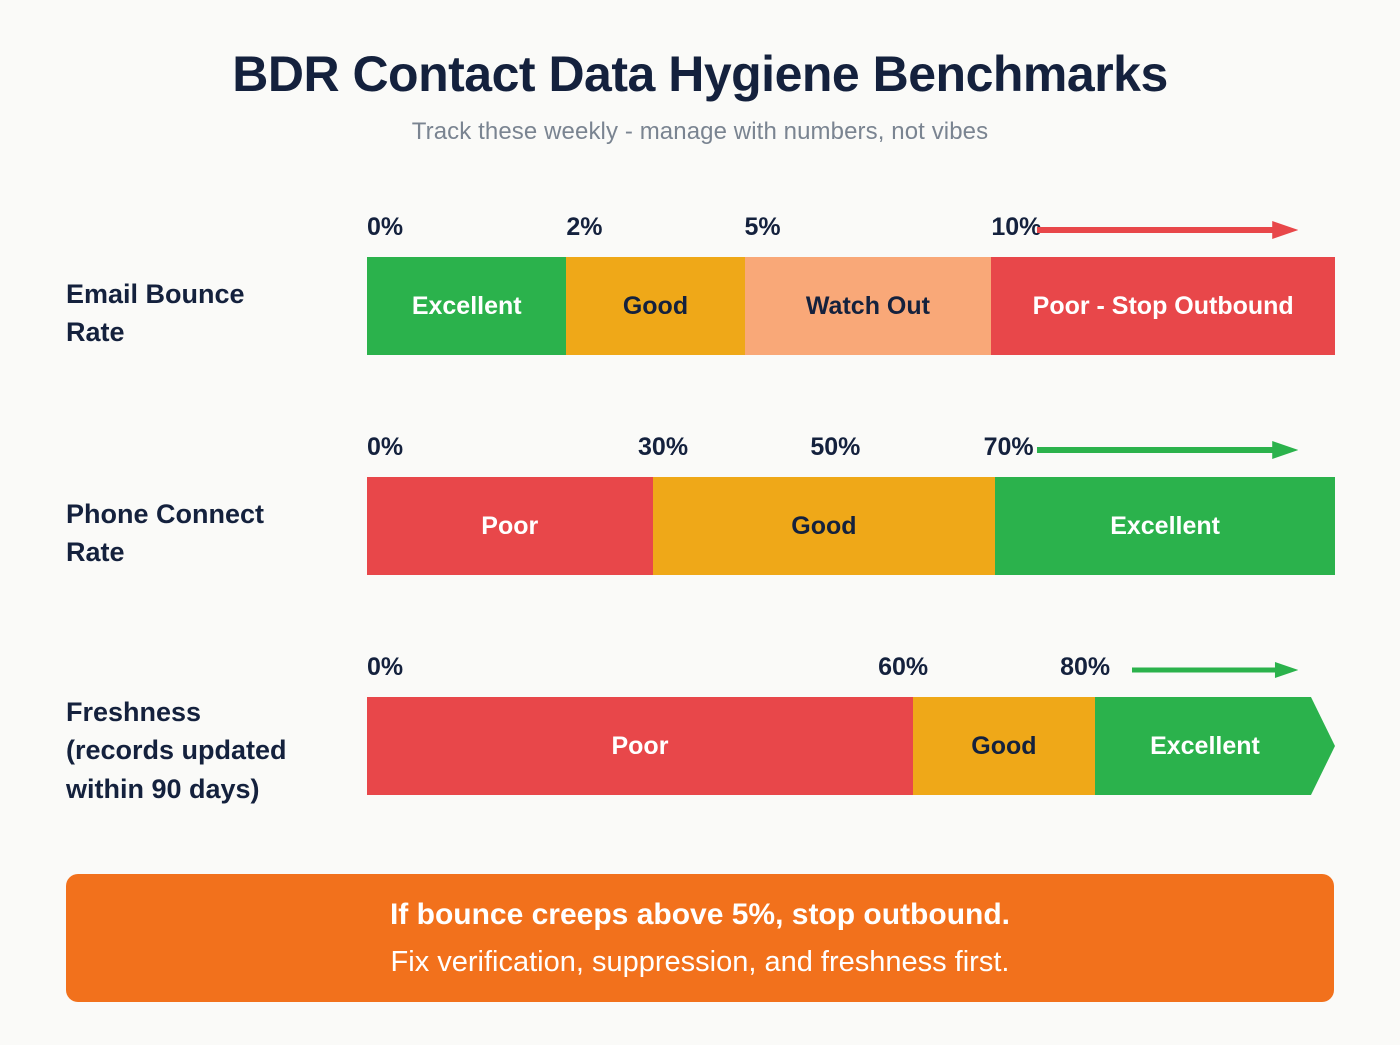 The image size is (1400, 1045). What do you see at coordinates (165, 514) in the screenshot?
I see `row-label-line: Phone Connect` at bounding box center [165, 514].